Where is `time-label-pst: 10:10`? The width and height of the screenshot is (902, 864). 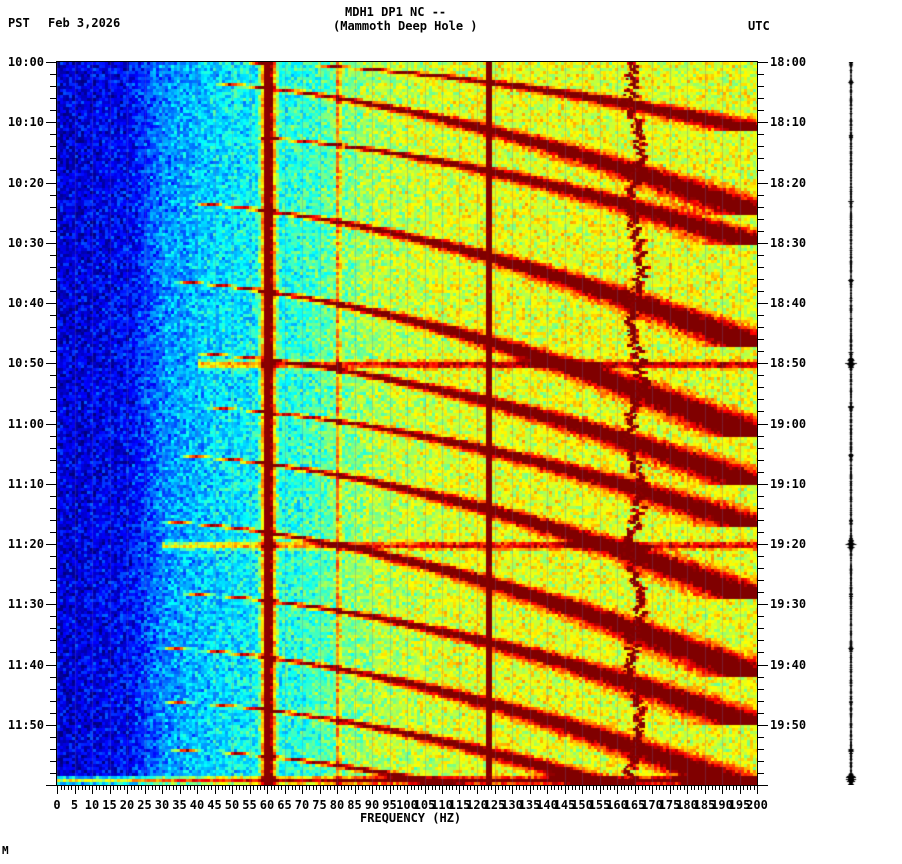 time-label-pst: 10:10 is located at coordinates (25, 122).